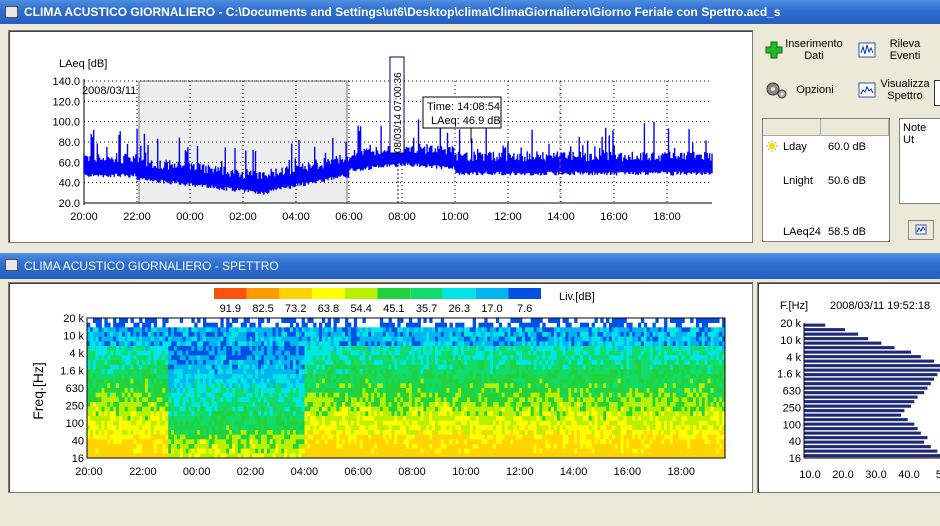  I want to click on notes-field: Note Ut, so click(919, 161).